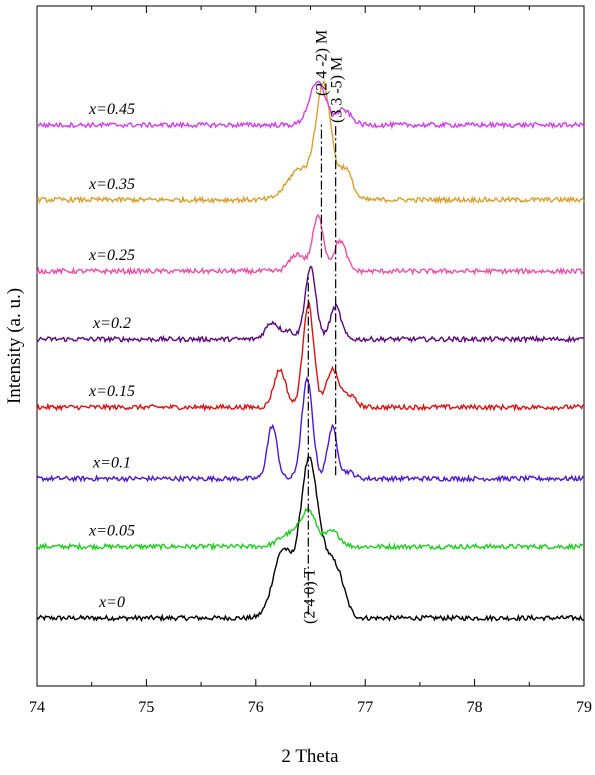 The height and width of the screenshot is (775, 595). I want to click on series-label-2: x=0.1, so click(111, 463).